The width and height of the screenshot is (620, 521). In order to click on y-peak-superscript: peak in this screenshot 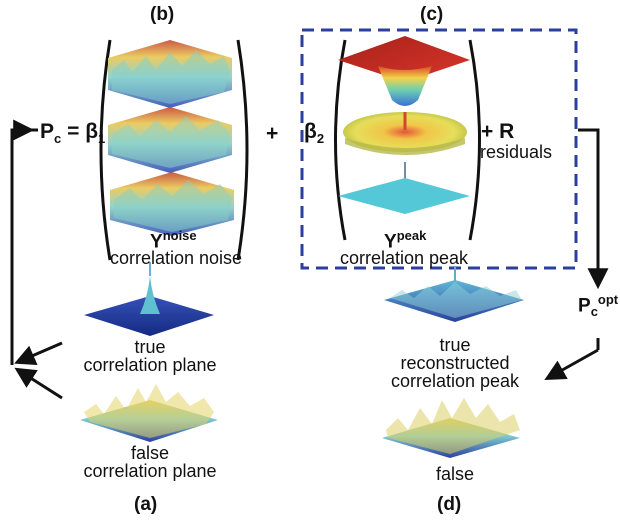, I will do `click(411, 235)`.